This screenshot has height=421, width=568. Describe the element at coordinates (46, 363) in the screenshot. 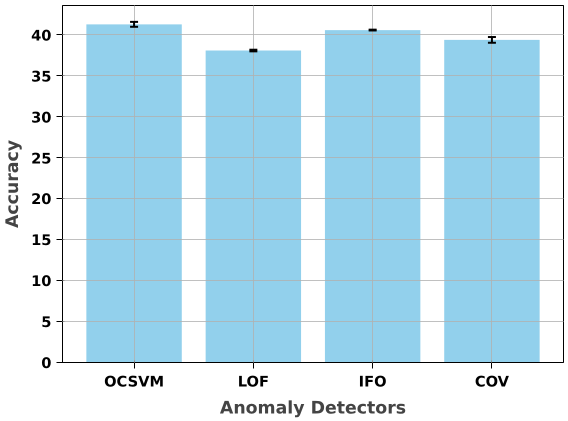

I see `y-tick-label: 0` at that location.